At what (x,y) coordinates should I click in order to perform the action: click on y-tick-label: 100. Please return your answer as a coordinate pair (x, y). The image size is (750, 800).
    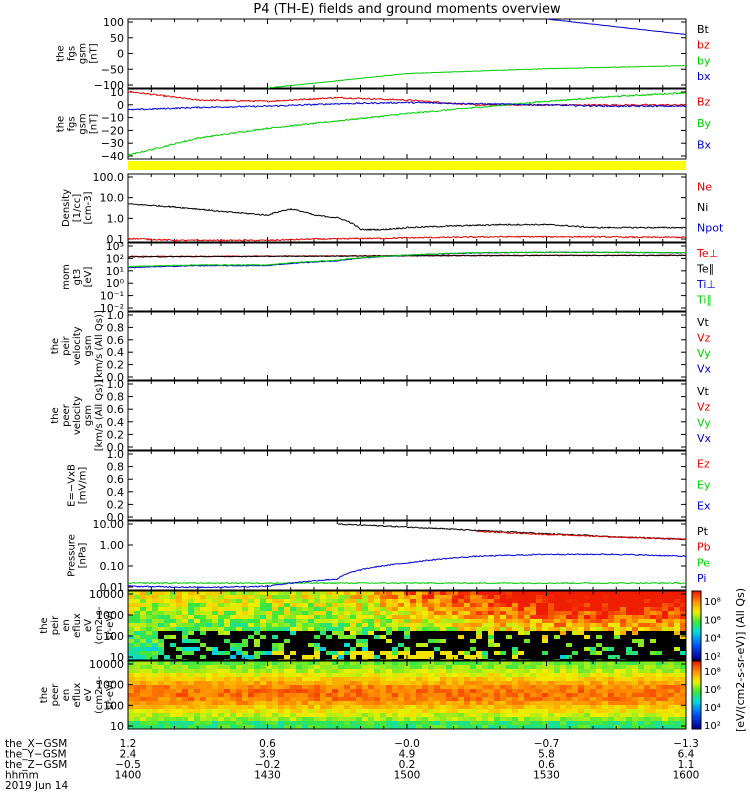
    Looking at the image, I should click on (113, 636).